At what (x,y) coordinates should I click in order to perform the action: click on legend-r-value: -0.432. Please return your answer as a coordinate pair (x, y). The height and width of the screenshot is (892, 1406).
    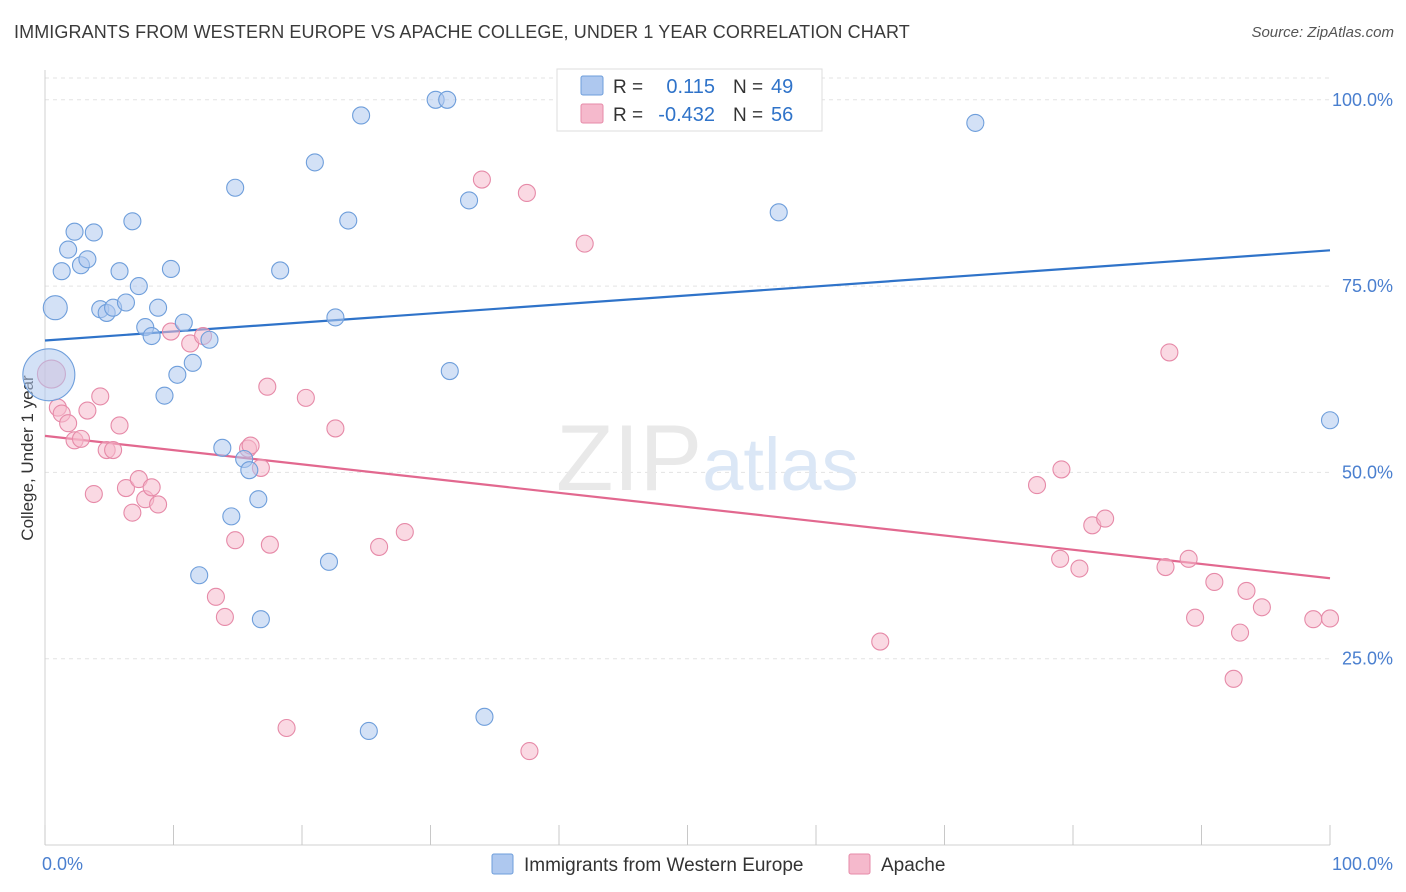
    Looking at the image, I should click on (686, 115).